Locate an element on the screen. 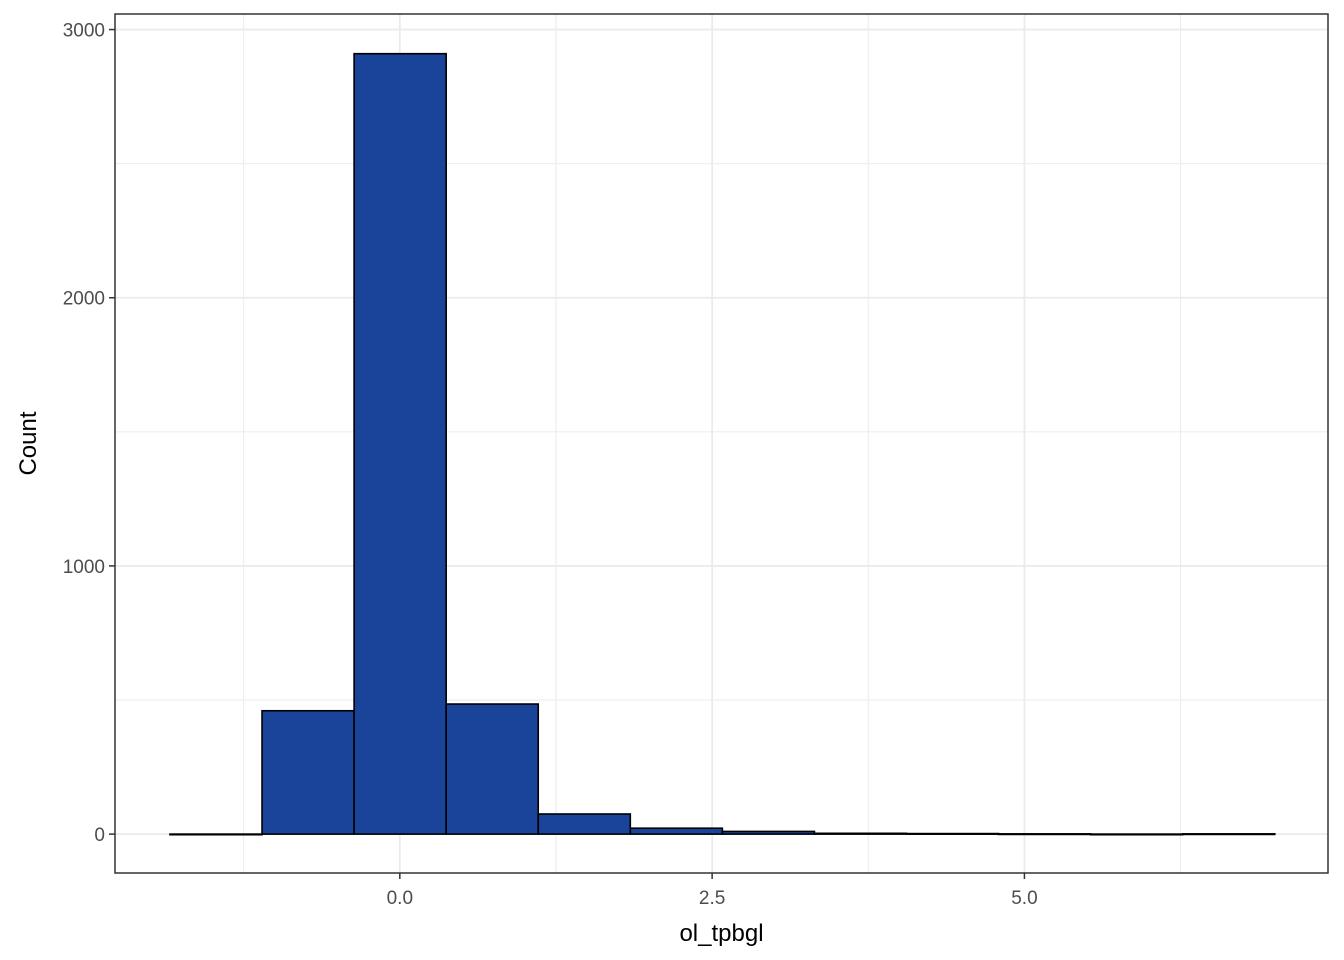 This screenshot has height=960, width=1344. x-axis: 0.0 2.5 5.0 is located at coordinates (712, 891).